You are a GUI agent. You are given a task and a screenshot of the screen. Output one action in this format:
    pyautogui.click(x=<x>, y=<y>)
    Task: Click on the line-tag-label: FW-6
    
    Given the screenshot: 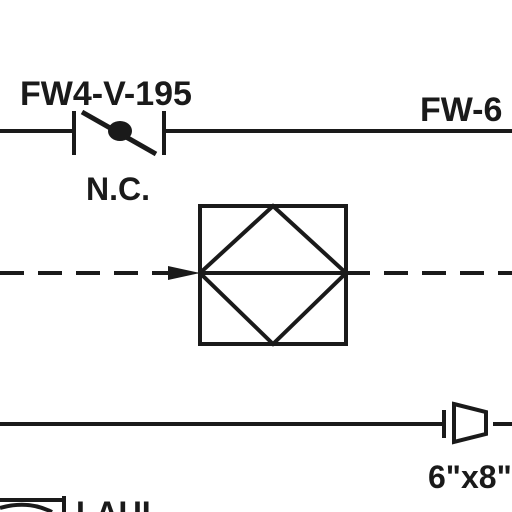 What is the action you would take?
    pyautogui.click(x=461, y=110)
    